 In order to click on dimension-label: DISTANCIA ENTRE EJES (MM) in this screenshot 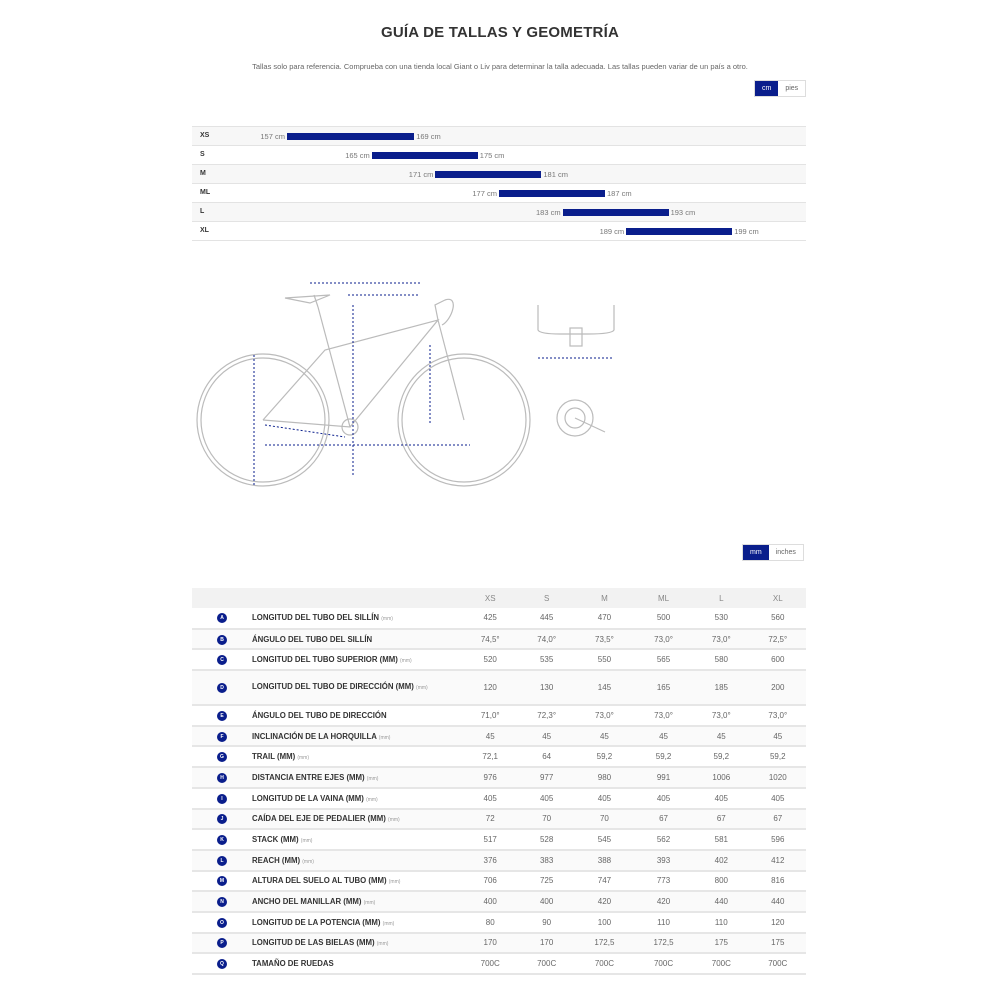, I will do `click(308, 777)`.